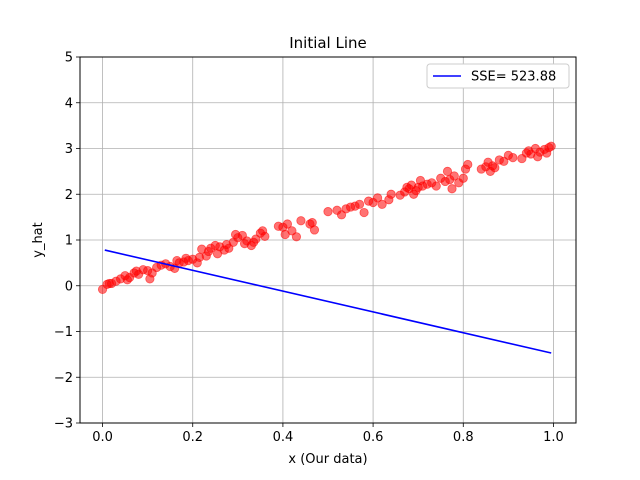 This screenshot has height=480, width=640. I want to click on y-tick-label: −3, so click(63, 424).